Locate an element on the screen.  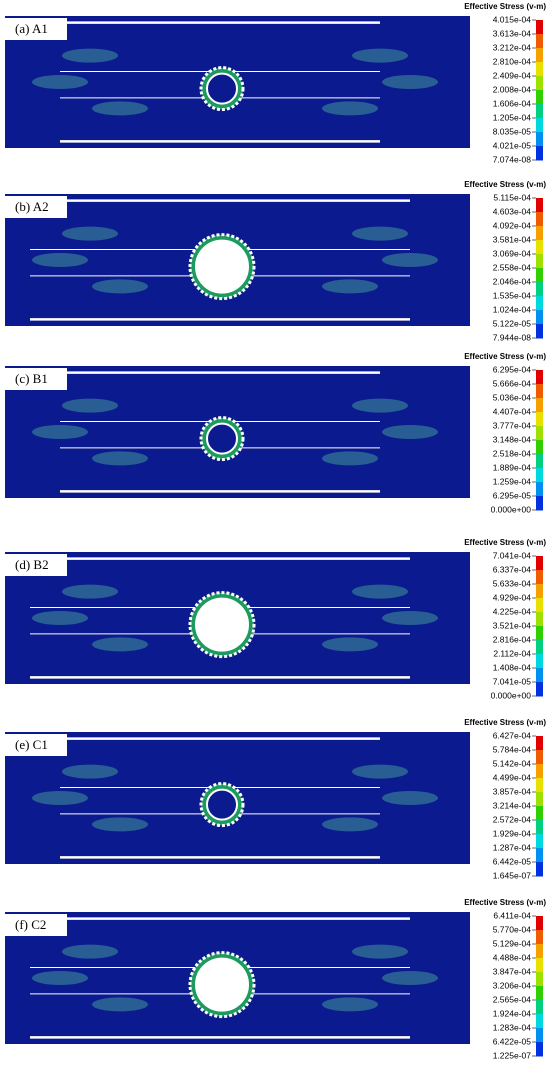
colorbar-tick-label: 7.041e-04 is located at coordinates (512, 555).